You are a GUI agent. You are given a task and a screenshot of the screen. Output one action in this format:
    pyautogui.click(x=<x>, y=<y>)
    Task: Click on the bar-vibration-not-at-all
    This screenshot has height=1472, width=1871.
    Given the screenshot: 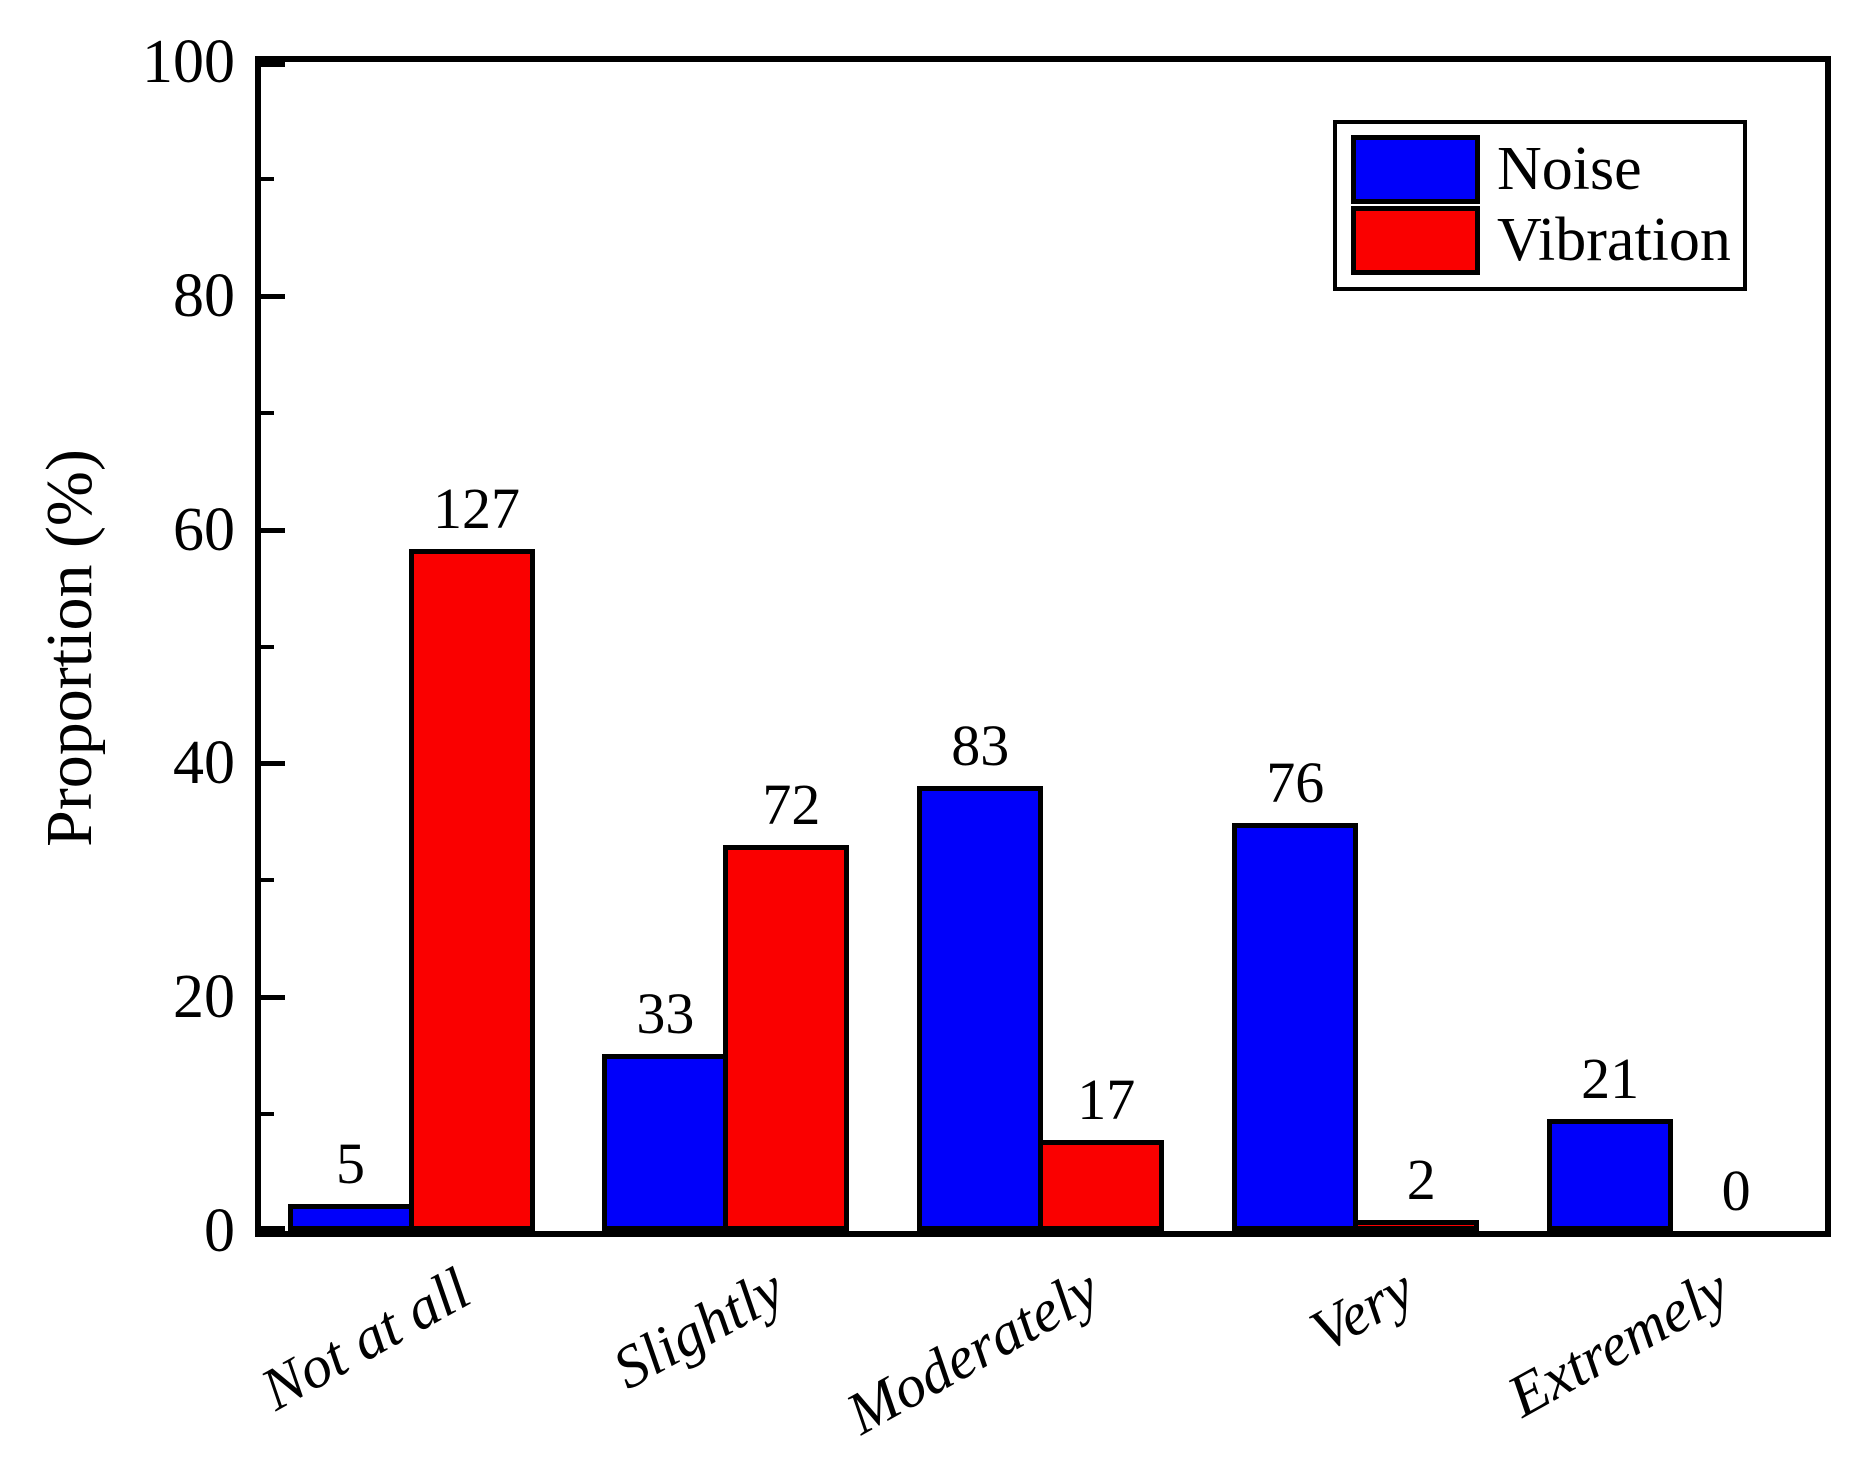 What is the action you would take?
    pyautogui.click(x=471, y=890)
    